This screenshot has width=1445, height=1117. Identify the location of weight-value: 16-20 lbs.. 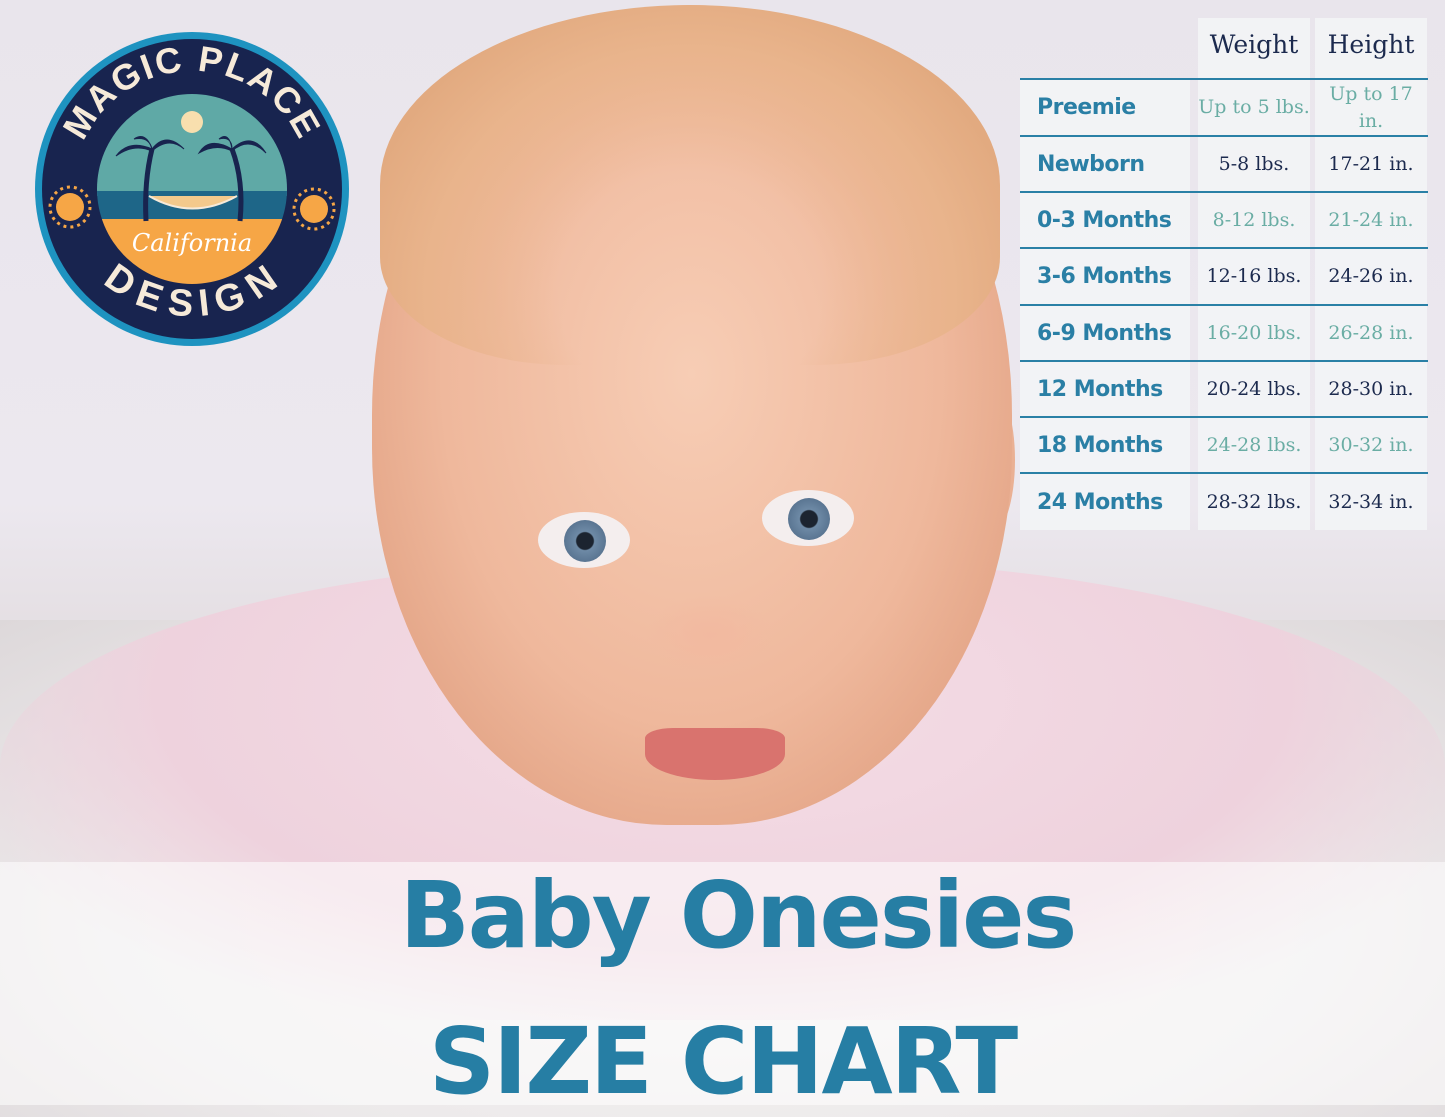
(1254, 332).